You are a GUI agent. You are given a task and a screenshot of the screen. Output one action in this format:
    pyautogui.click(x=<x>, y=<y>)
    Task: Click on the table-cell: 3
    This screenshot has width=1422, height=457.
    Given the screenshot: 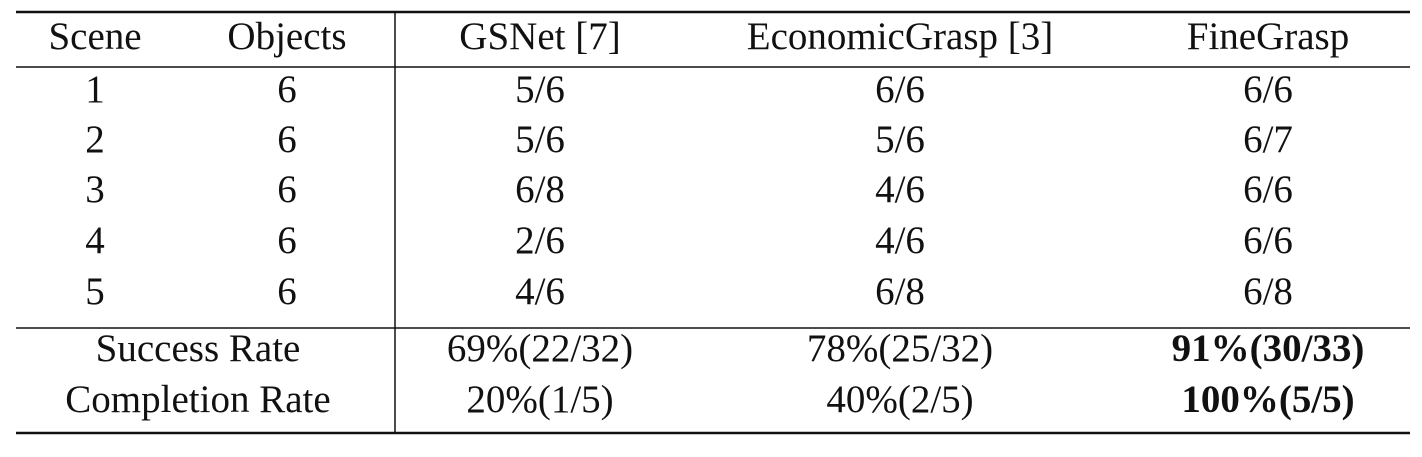 What is the action you would take?
    pyautogui.click(x=95, y=189)
    